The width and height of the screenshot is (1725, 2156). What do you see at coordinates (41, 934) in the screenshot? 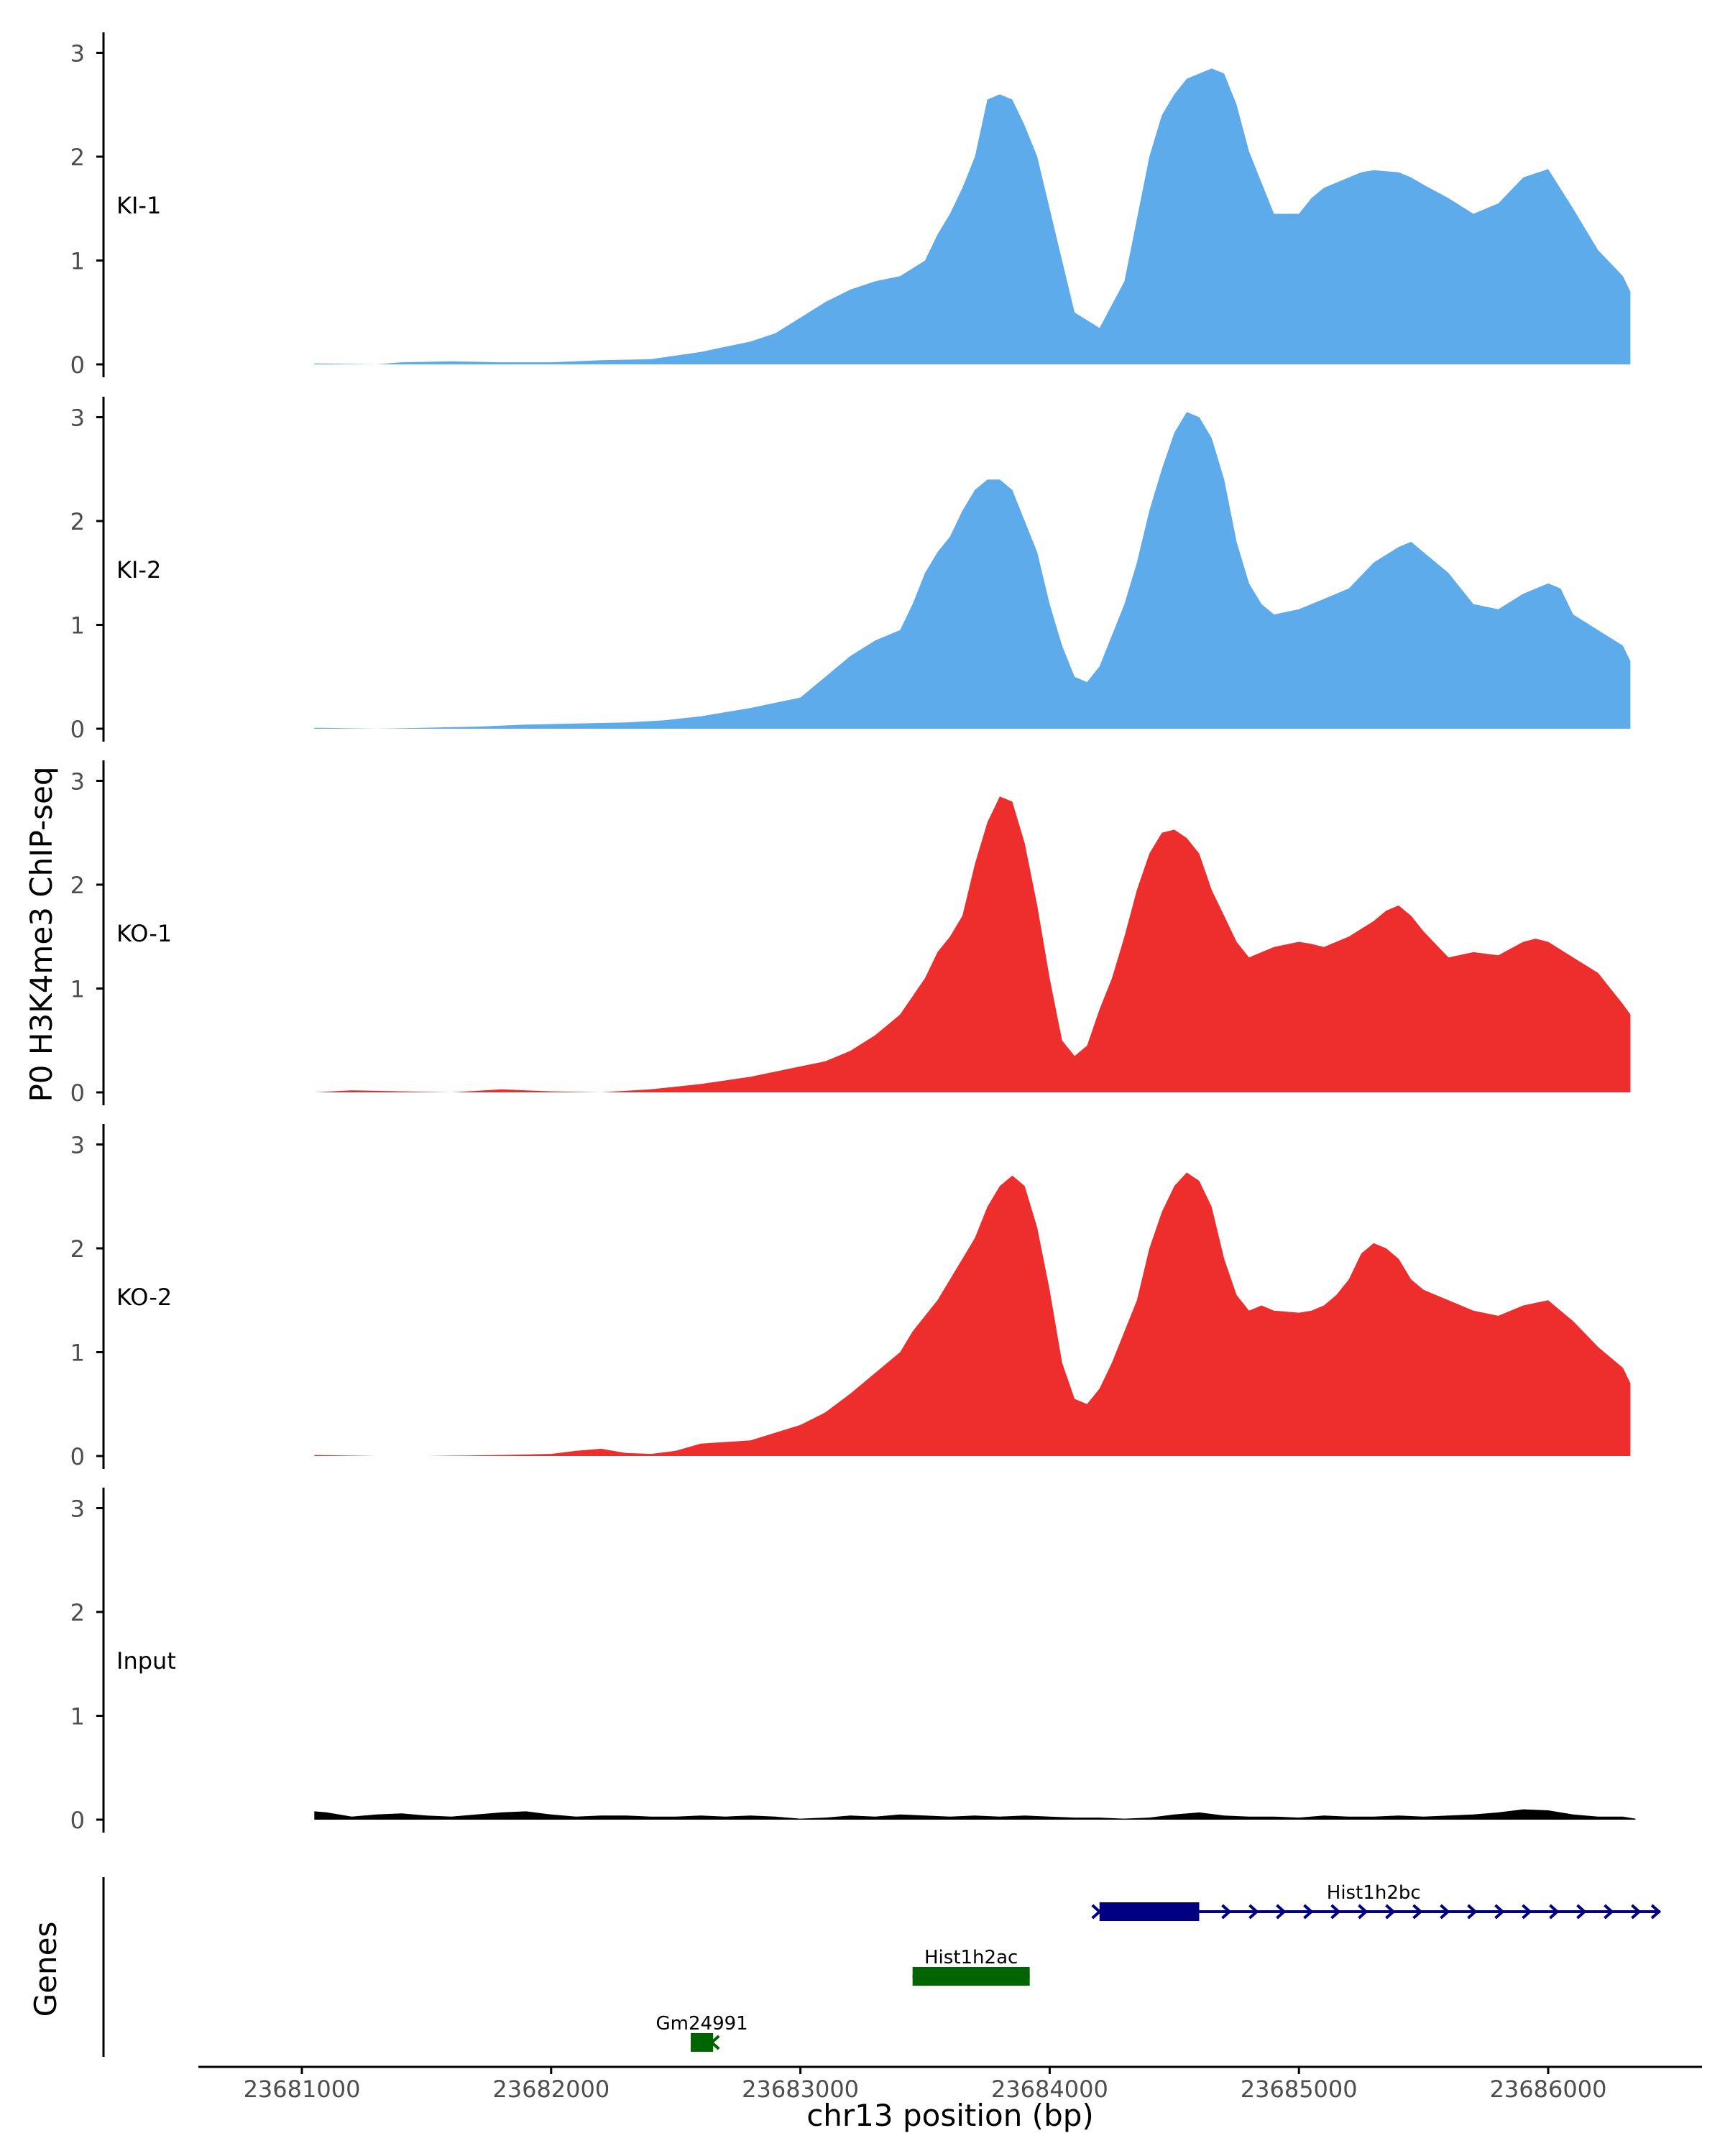
I see `y-axis-title: P0 H3K4me3 ChIP-seq` at bounding box center [41, 934].